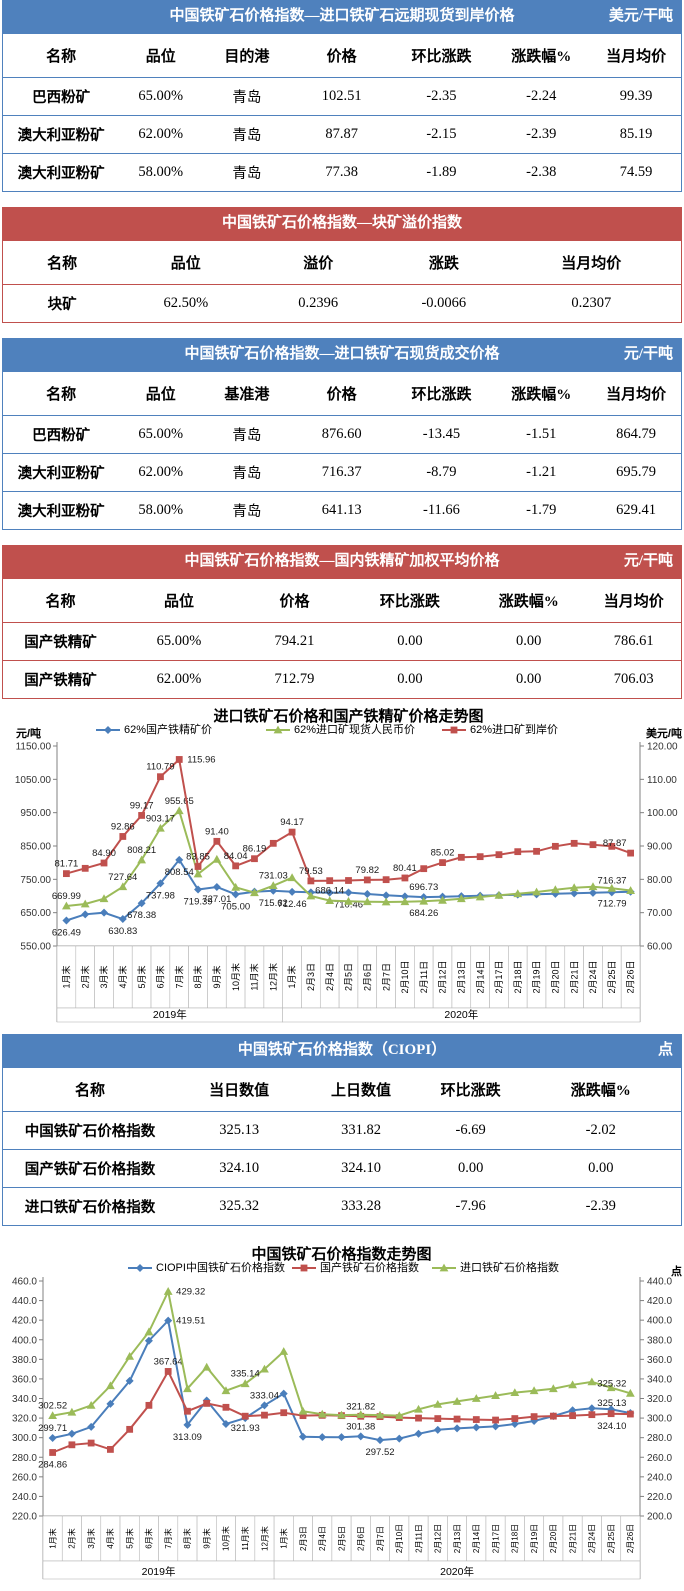  I want to click on data-label: 92.86, so click(123, 826).